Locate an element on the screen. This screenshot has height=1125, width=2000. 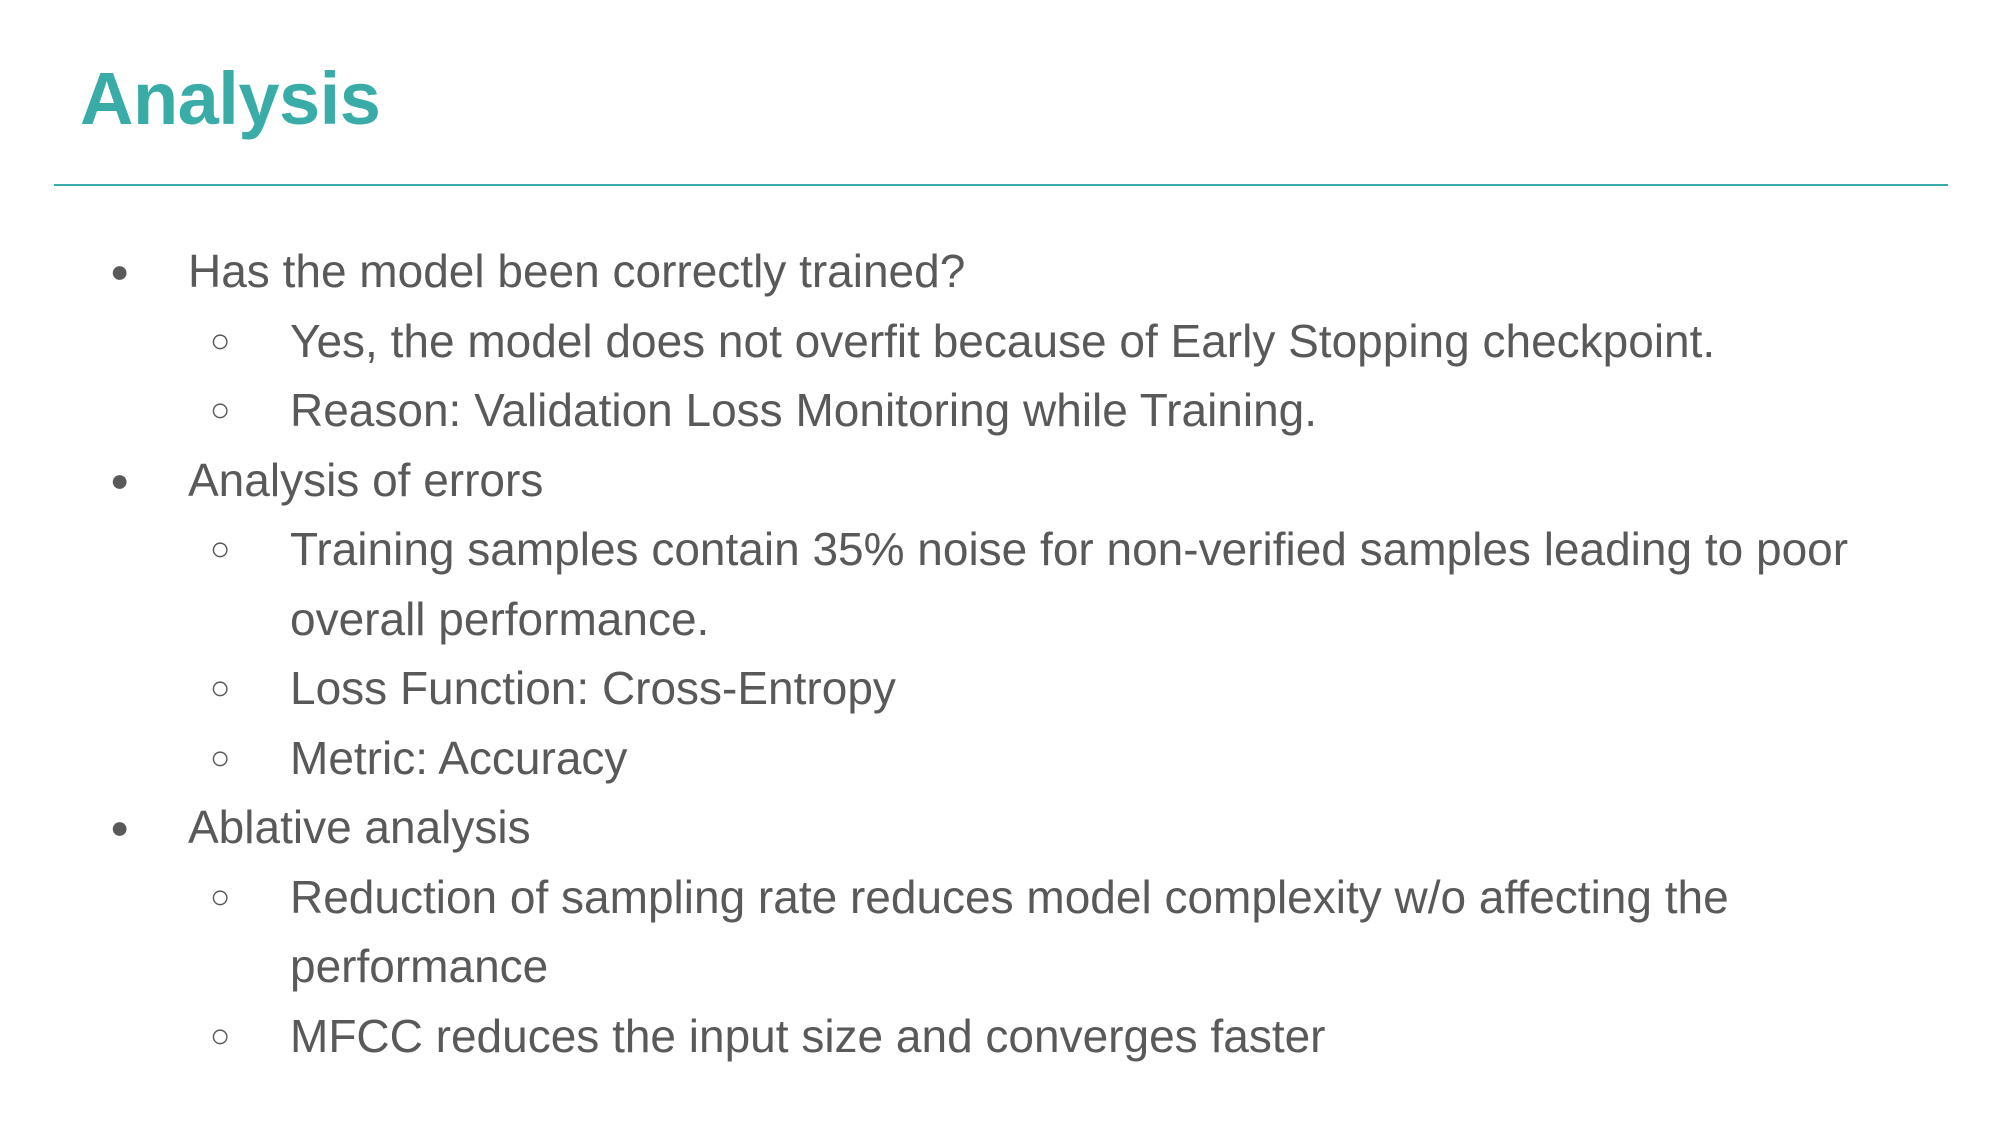
section-heading-text: Has the model been correctly trained? is located at coordinates (577, 271).